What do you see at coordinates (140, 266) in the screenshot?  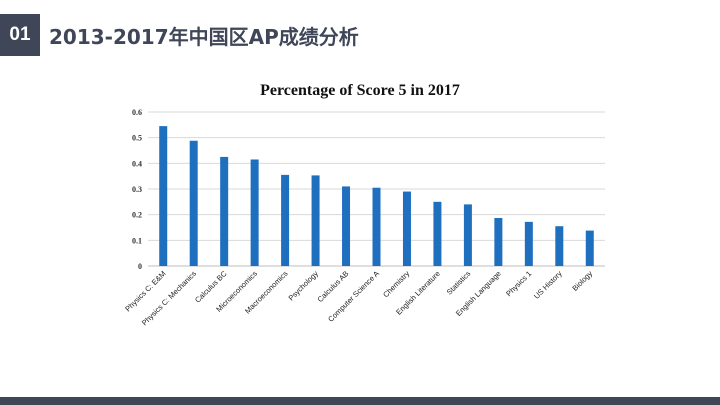 I see `y-tick-label: 0` at bounding box center [140, 266].